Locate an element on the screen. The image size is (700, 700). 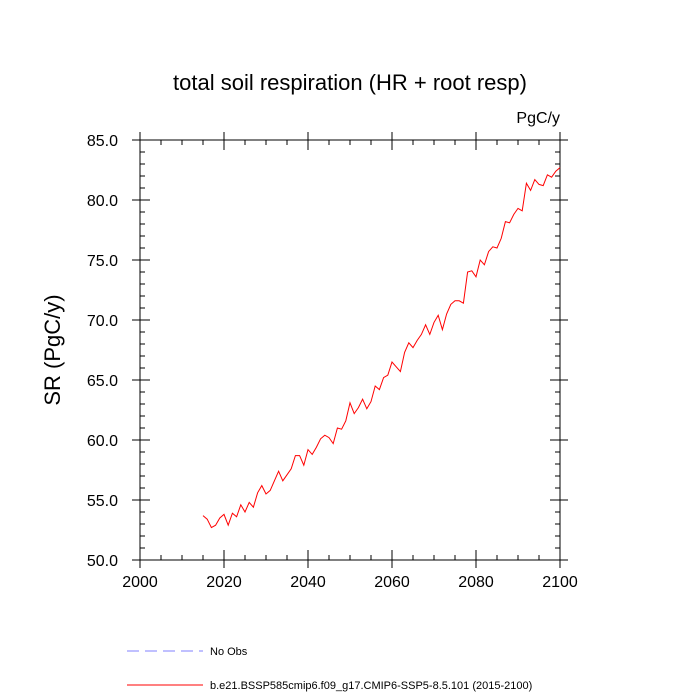
x-tick-label: 2060 is located at coordinates (392, 582).